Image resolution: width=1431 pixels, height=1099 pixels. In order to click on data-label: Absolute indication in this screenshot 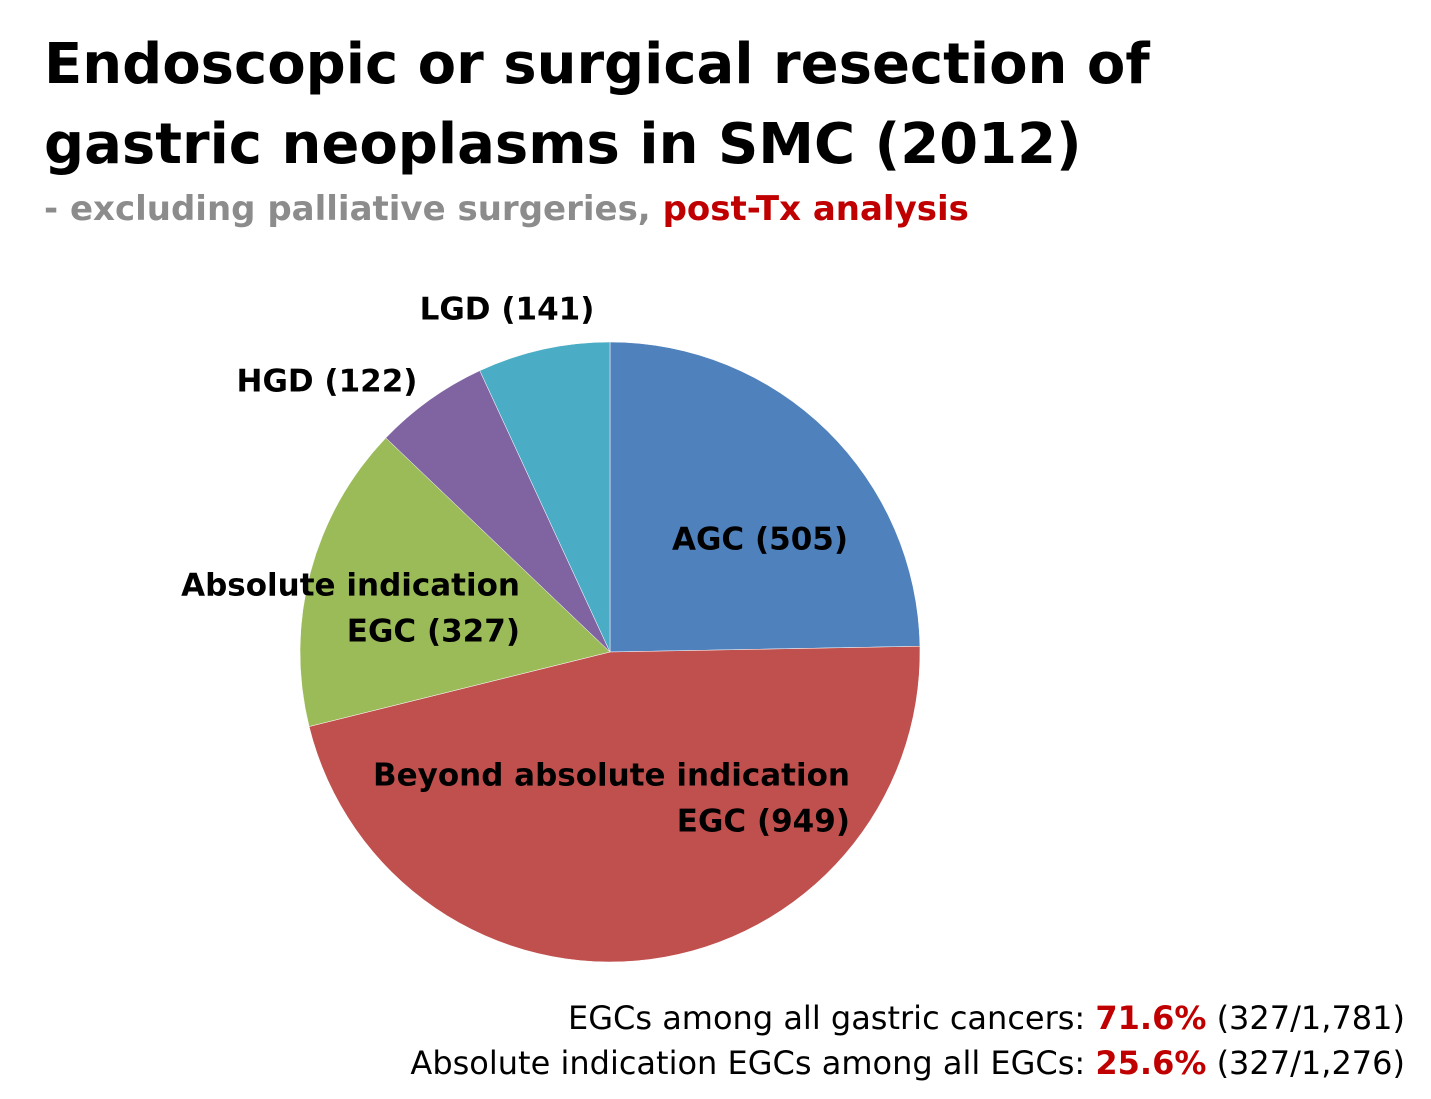, I will do `click(350, 586)`.